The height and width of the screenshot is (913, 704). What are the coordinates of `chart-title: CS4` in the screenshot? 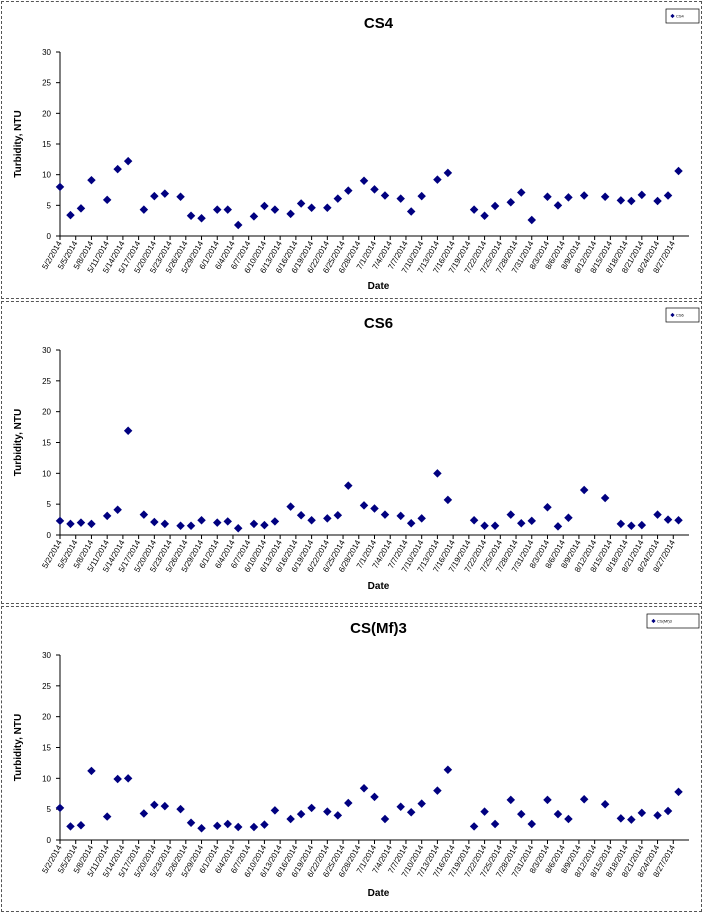 It's located at (379, 23).